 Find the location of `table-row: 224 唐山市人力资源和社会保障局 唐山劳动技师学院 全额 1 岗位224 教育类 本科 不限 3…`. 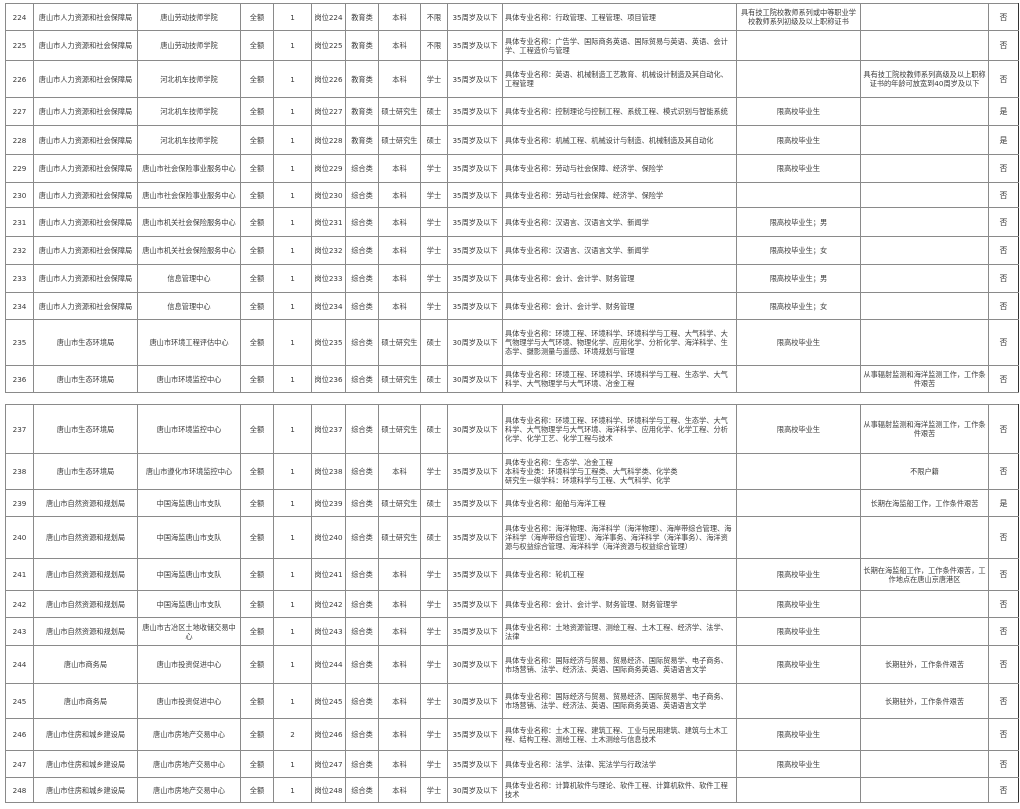

table-row: 224 唐山市人力资源和社会保障局 唐山劳动技师学院 全额 1 岗位224 教育类 本科 不限 3… is located at coordinates (512, 17).